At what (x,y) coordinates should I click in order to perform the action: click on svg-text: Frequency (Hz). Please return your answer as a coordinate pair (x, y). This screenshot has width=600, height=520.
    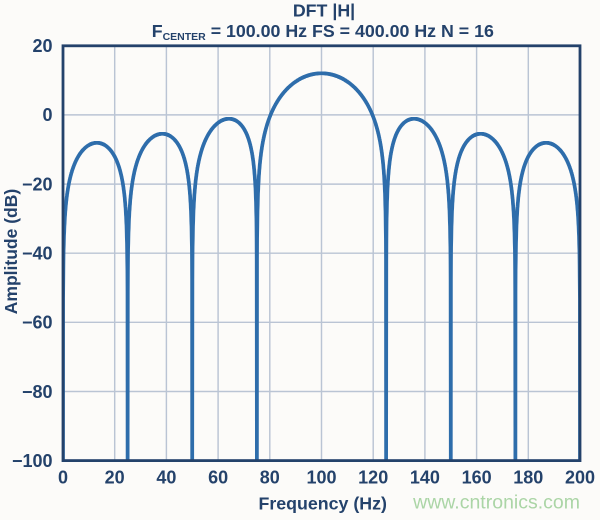
    Looking at the image, I should click on (322, 504).